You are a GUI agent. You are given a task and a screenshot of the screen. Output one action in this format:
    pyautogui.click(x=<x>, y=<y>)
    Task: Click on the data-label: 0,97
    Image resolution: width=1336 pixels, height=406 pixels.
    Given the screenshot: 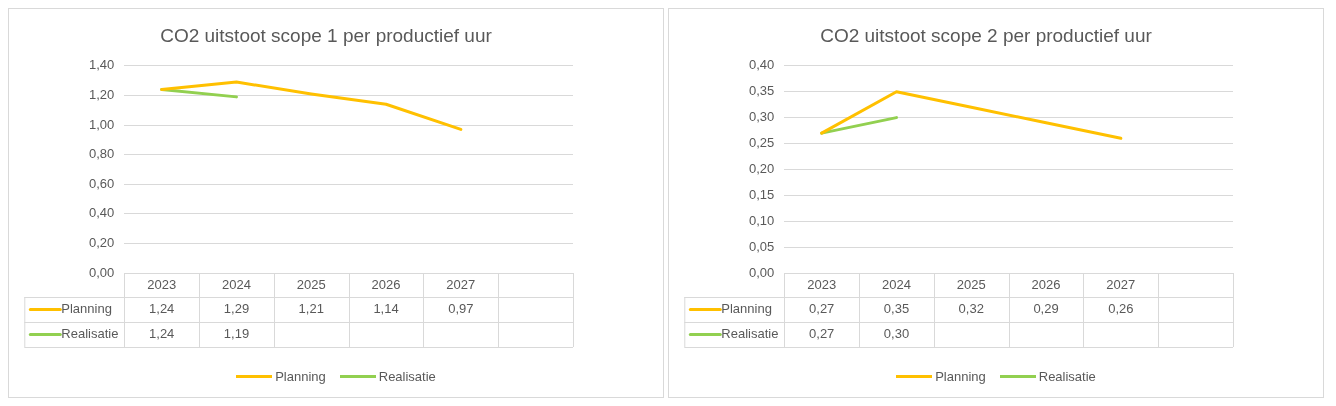 What is the action you would take?
    pyautogui.click(x=461, y=309)
    